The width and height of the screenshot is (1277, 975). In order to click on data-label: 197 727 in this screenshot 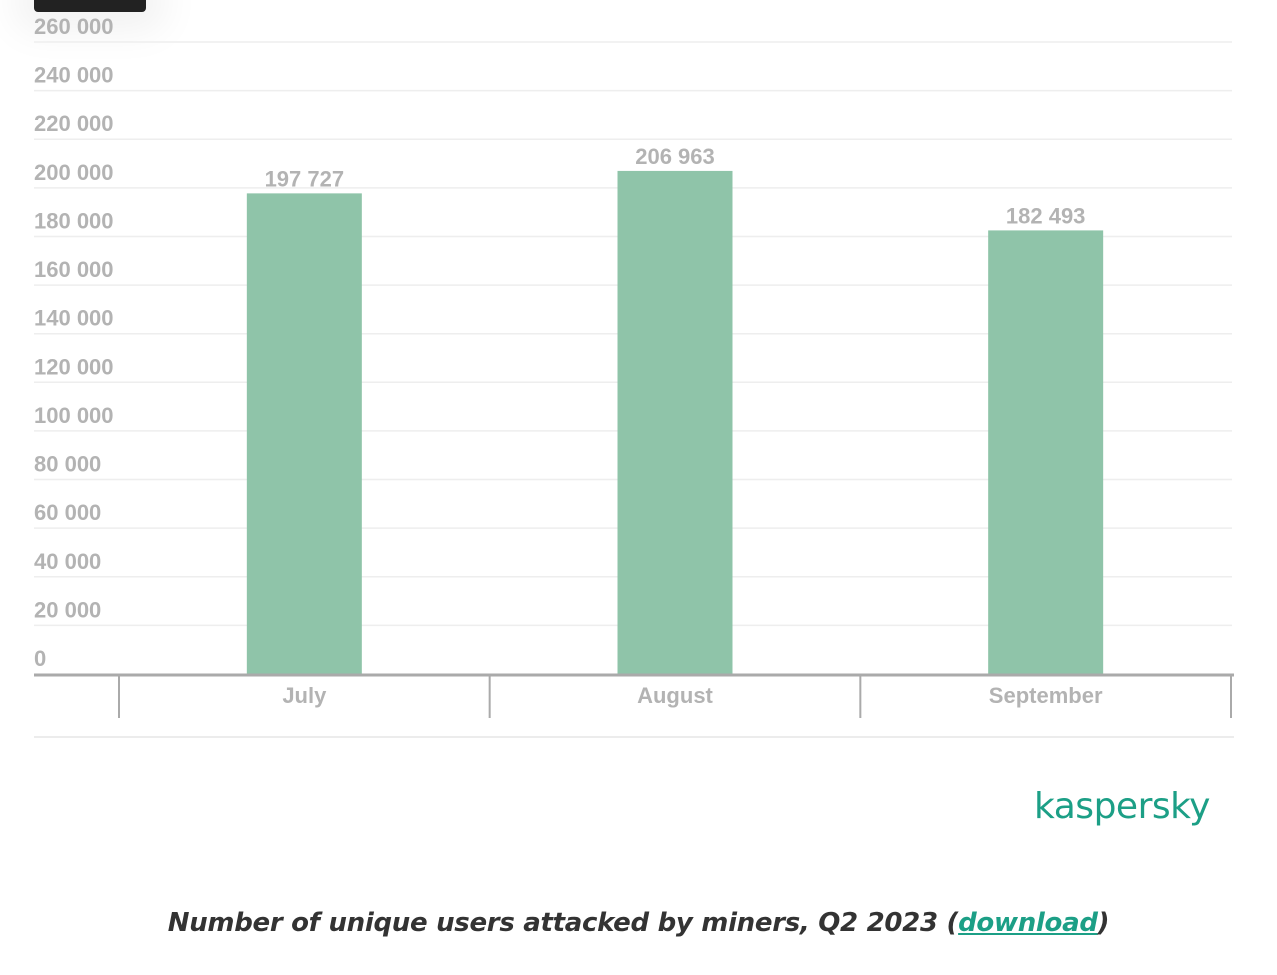, I will do `click(305, 178)`.